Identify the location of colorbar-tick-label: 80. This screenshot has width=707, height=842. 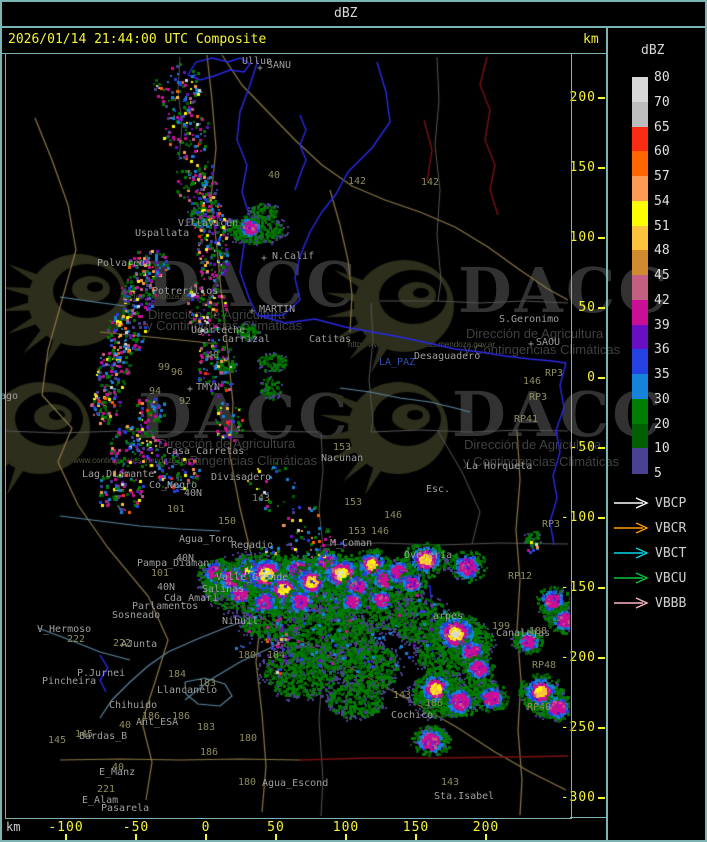
(662, 77).